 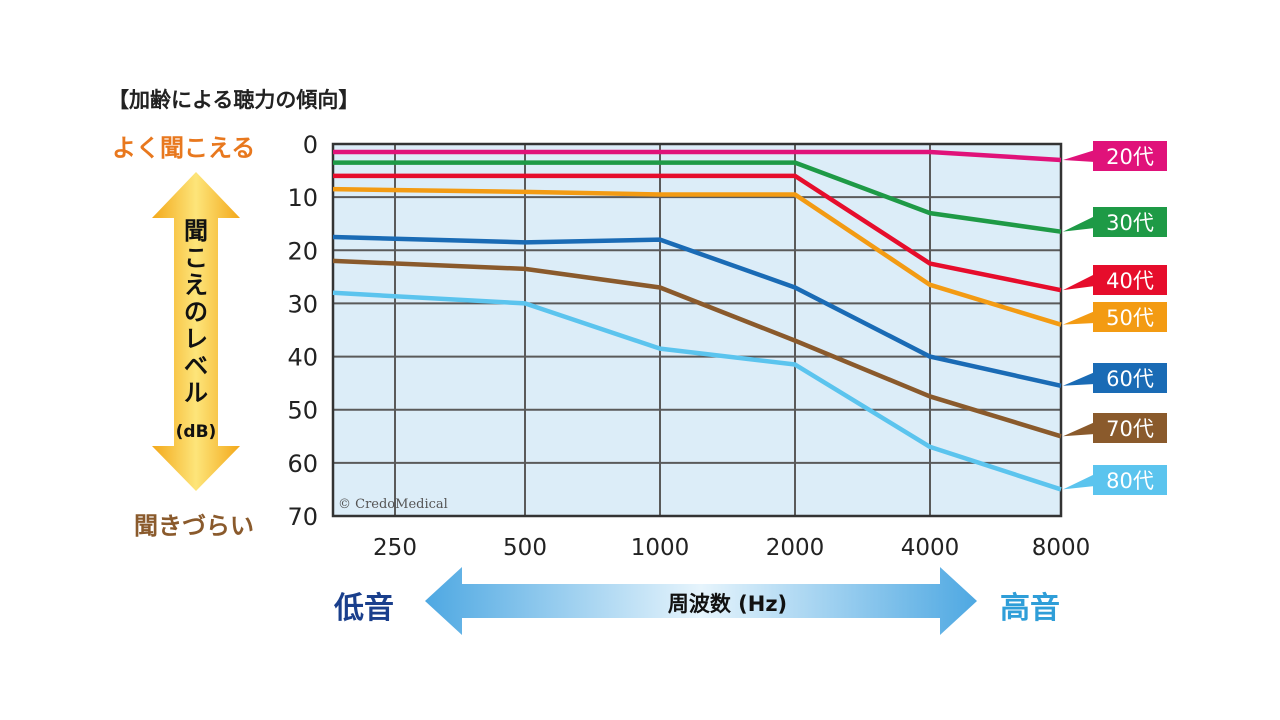 What do you see at coordinates (795, 548) in the screenshot?
I see `x-tick-label: 2000` at bounding box center [795, 548].